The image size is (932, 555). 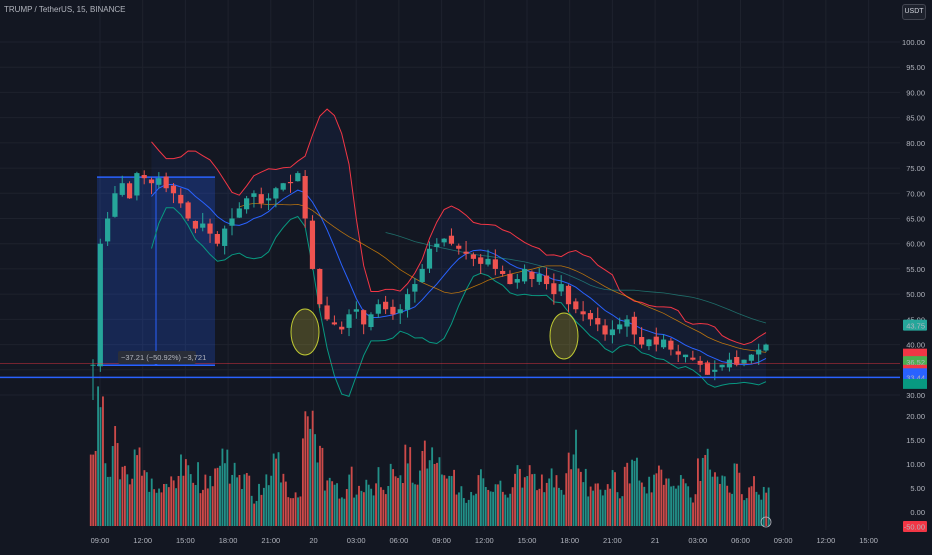 I want to click on measure-label: −37.21 (−50.92%) −3,721, so click(x=163, y=357).